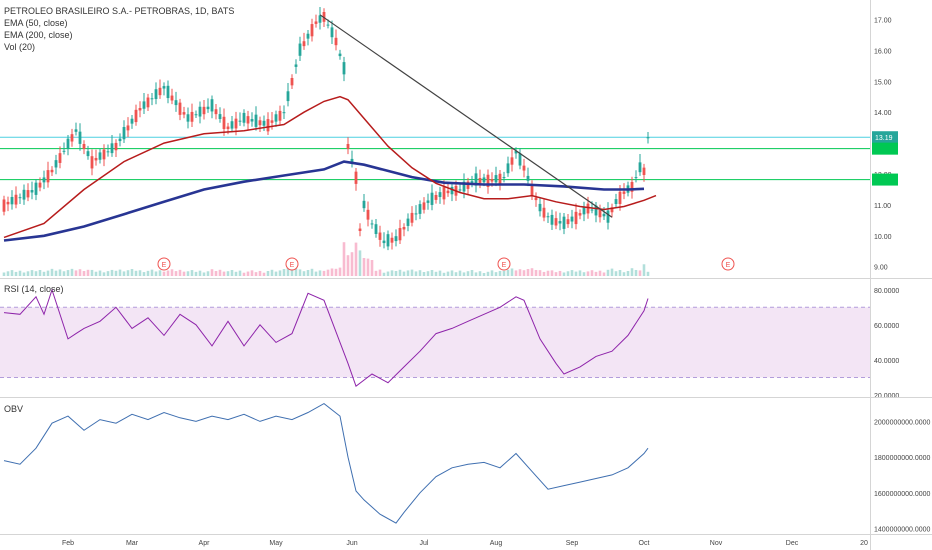 Image resolution: width=932 pixels, height=550 pixels. Describe the element at coordinates (716, 543) in the screenshot. I see `time-tick-label: Nov` at that location.